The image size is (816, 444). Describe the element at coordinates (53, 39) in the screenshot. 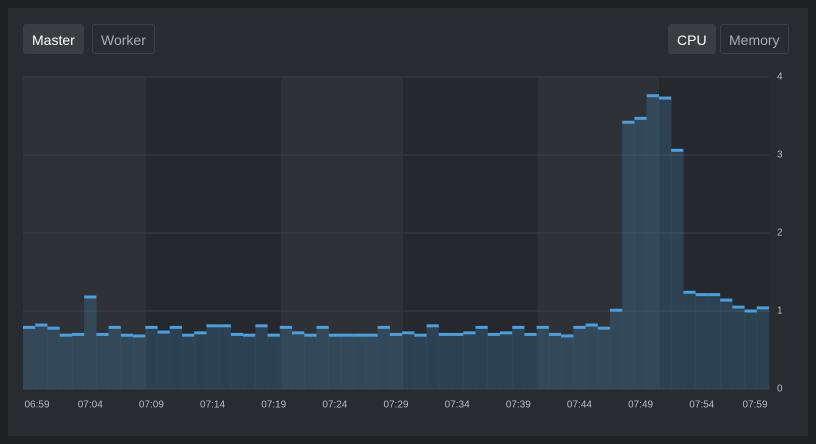

I see `tab-master: Master` at that location.